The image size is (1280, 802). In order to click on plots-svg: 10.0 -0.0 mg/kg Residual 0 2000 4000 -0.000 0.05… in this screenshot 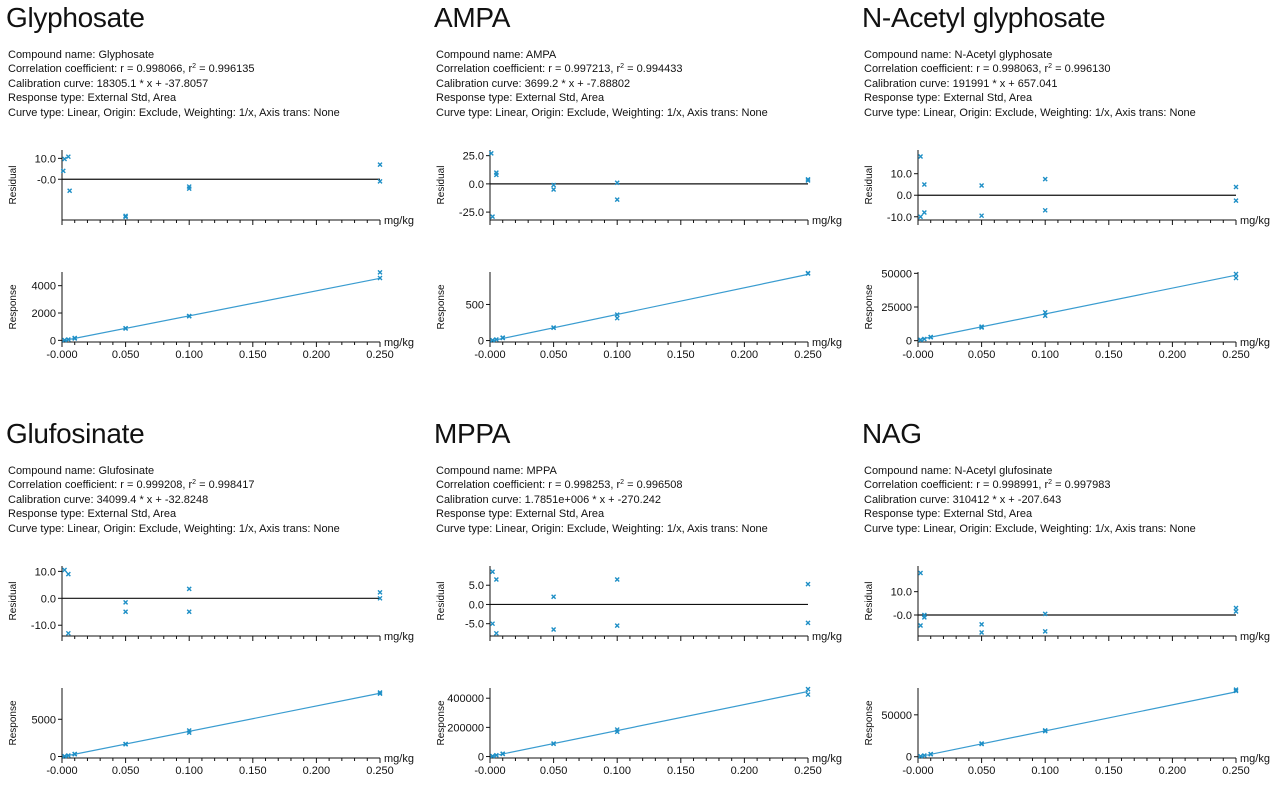, I will do `click(211, 255)`.